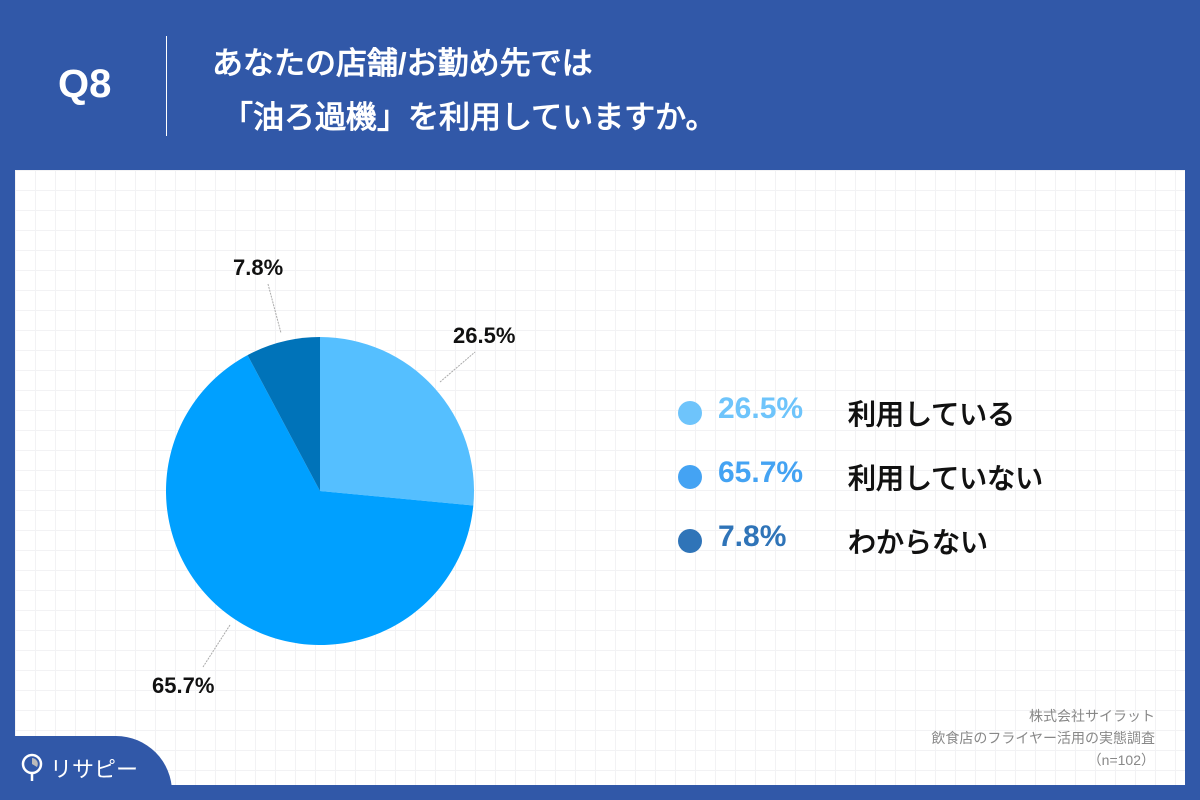  What do you see at coordinates (932, 414) in the screenshot?
I see `legend-label: 利用している` at bounding box center [932, 414].